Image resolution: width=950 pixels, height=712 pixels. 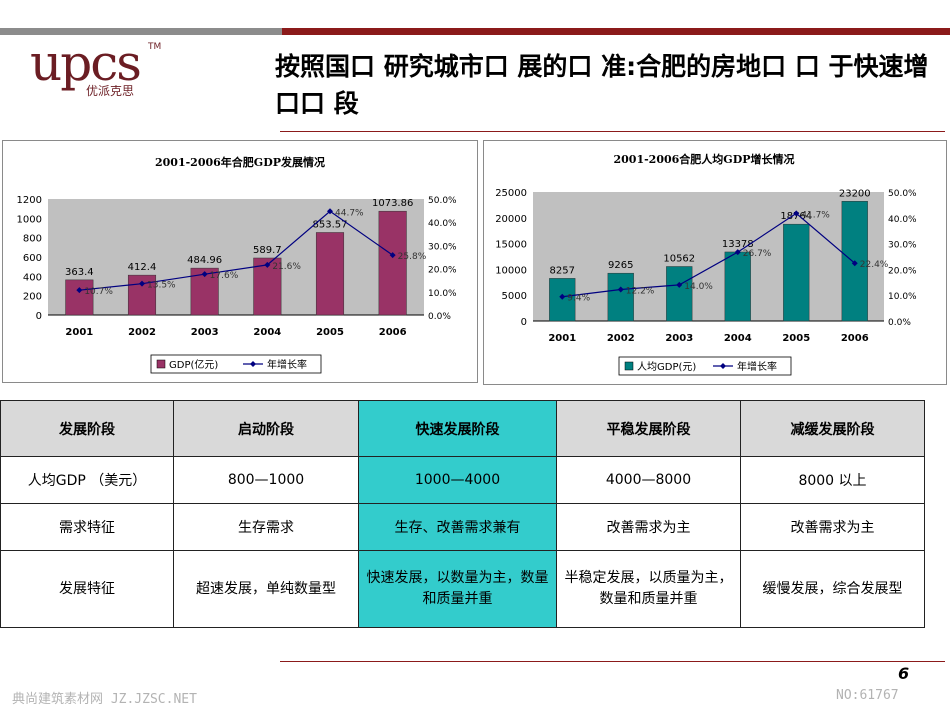 What do you see at coordinates (330, 224) in the screenshot?
I see `bar-data-label: 853.57` at bounding box center [330, 224].